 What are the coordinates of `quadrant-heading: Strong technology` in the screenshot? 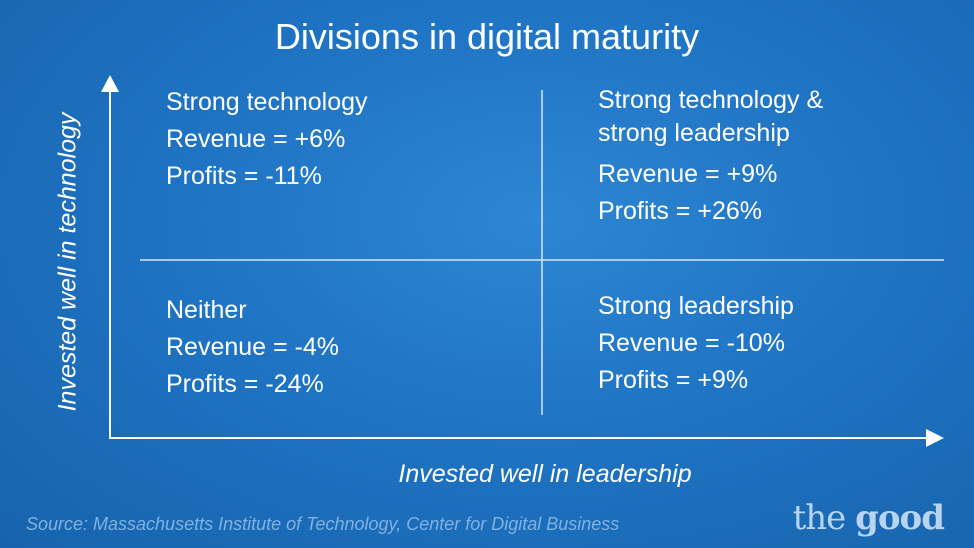 It's located at (267, 102).